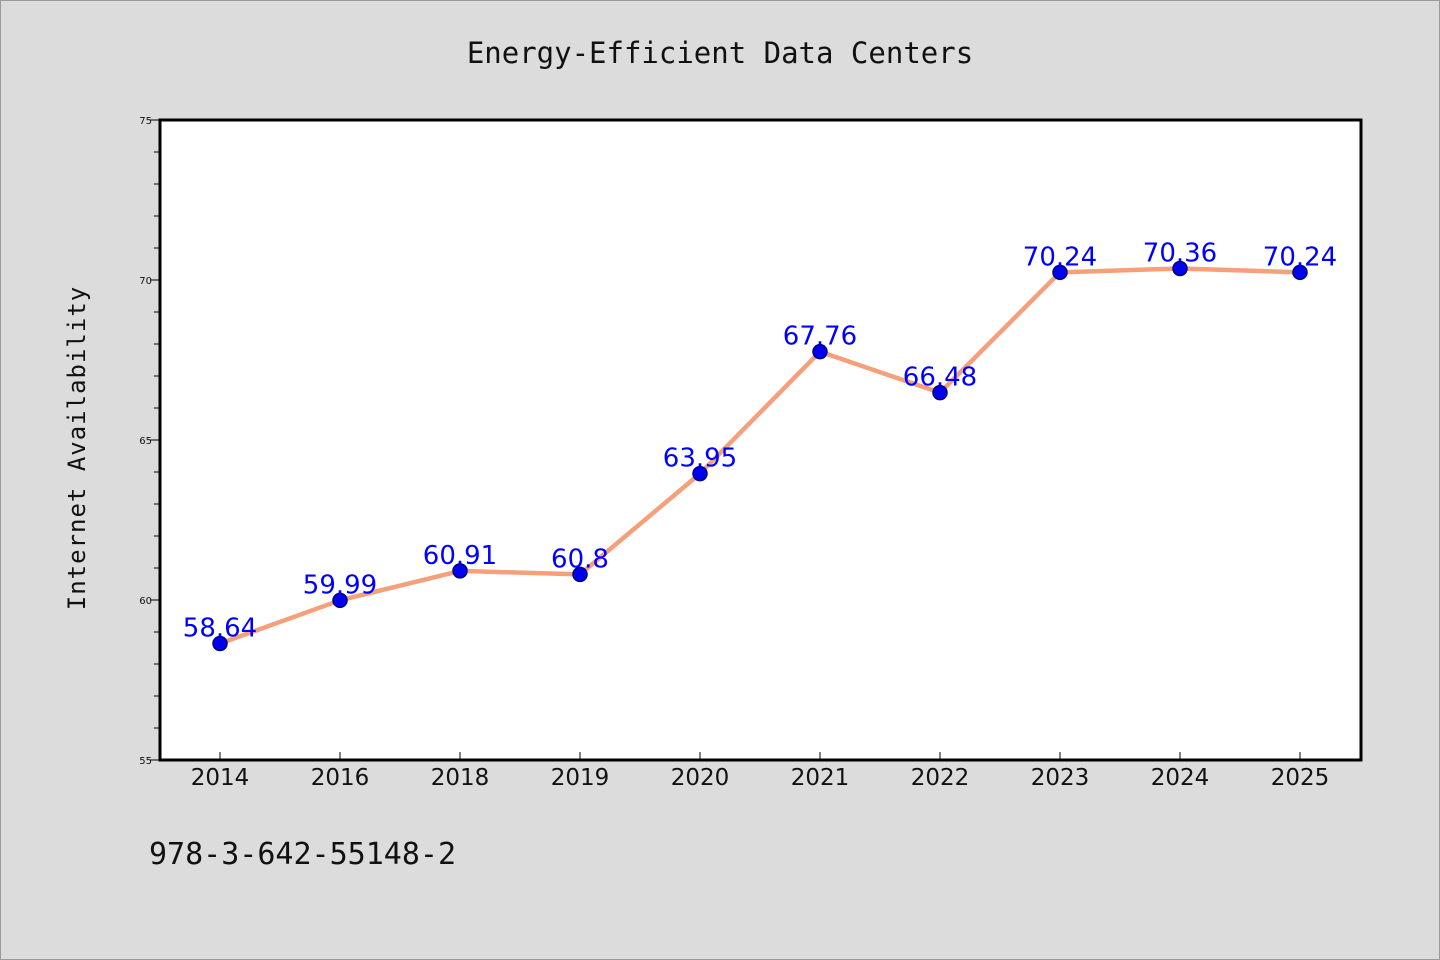  Describe the element at coordinates (220, 778) in the screenshot. I see `x-tick-label: 2014` at that location.